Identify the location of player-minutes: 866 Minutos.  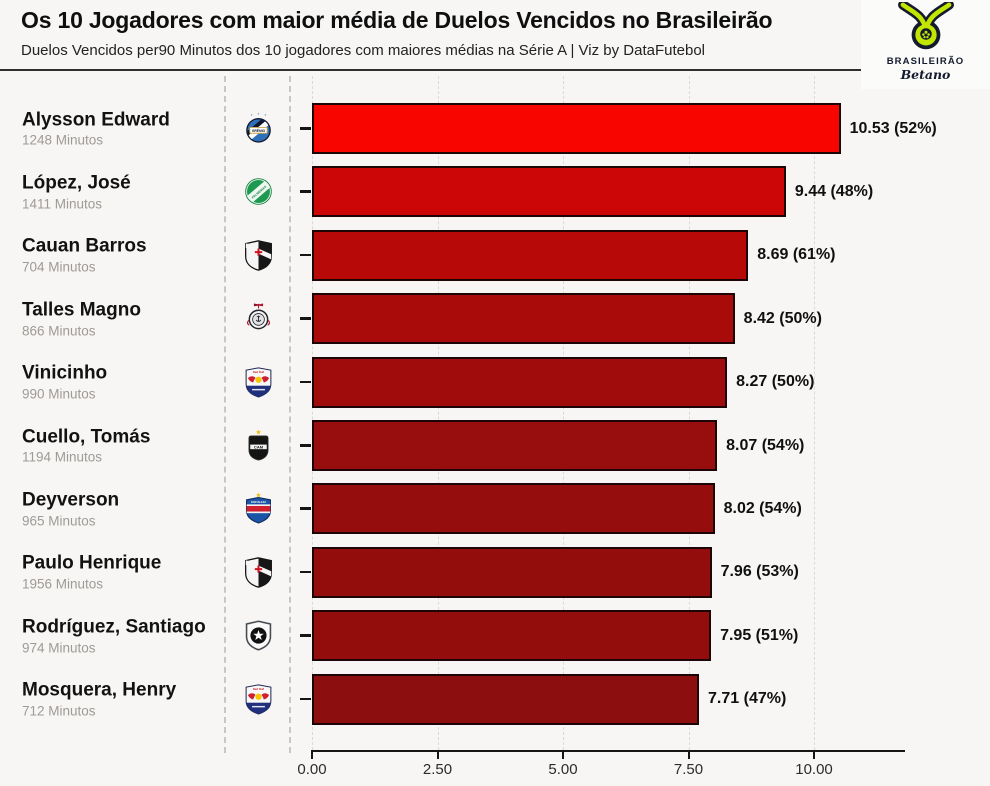
(59, 331).